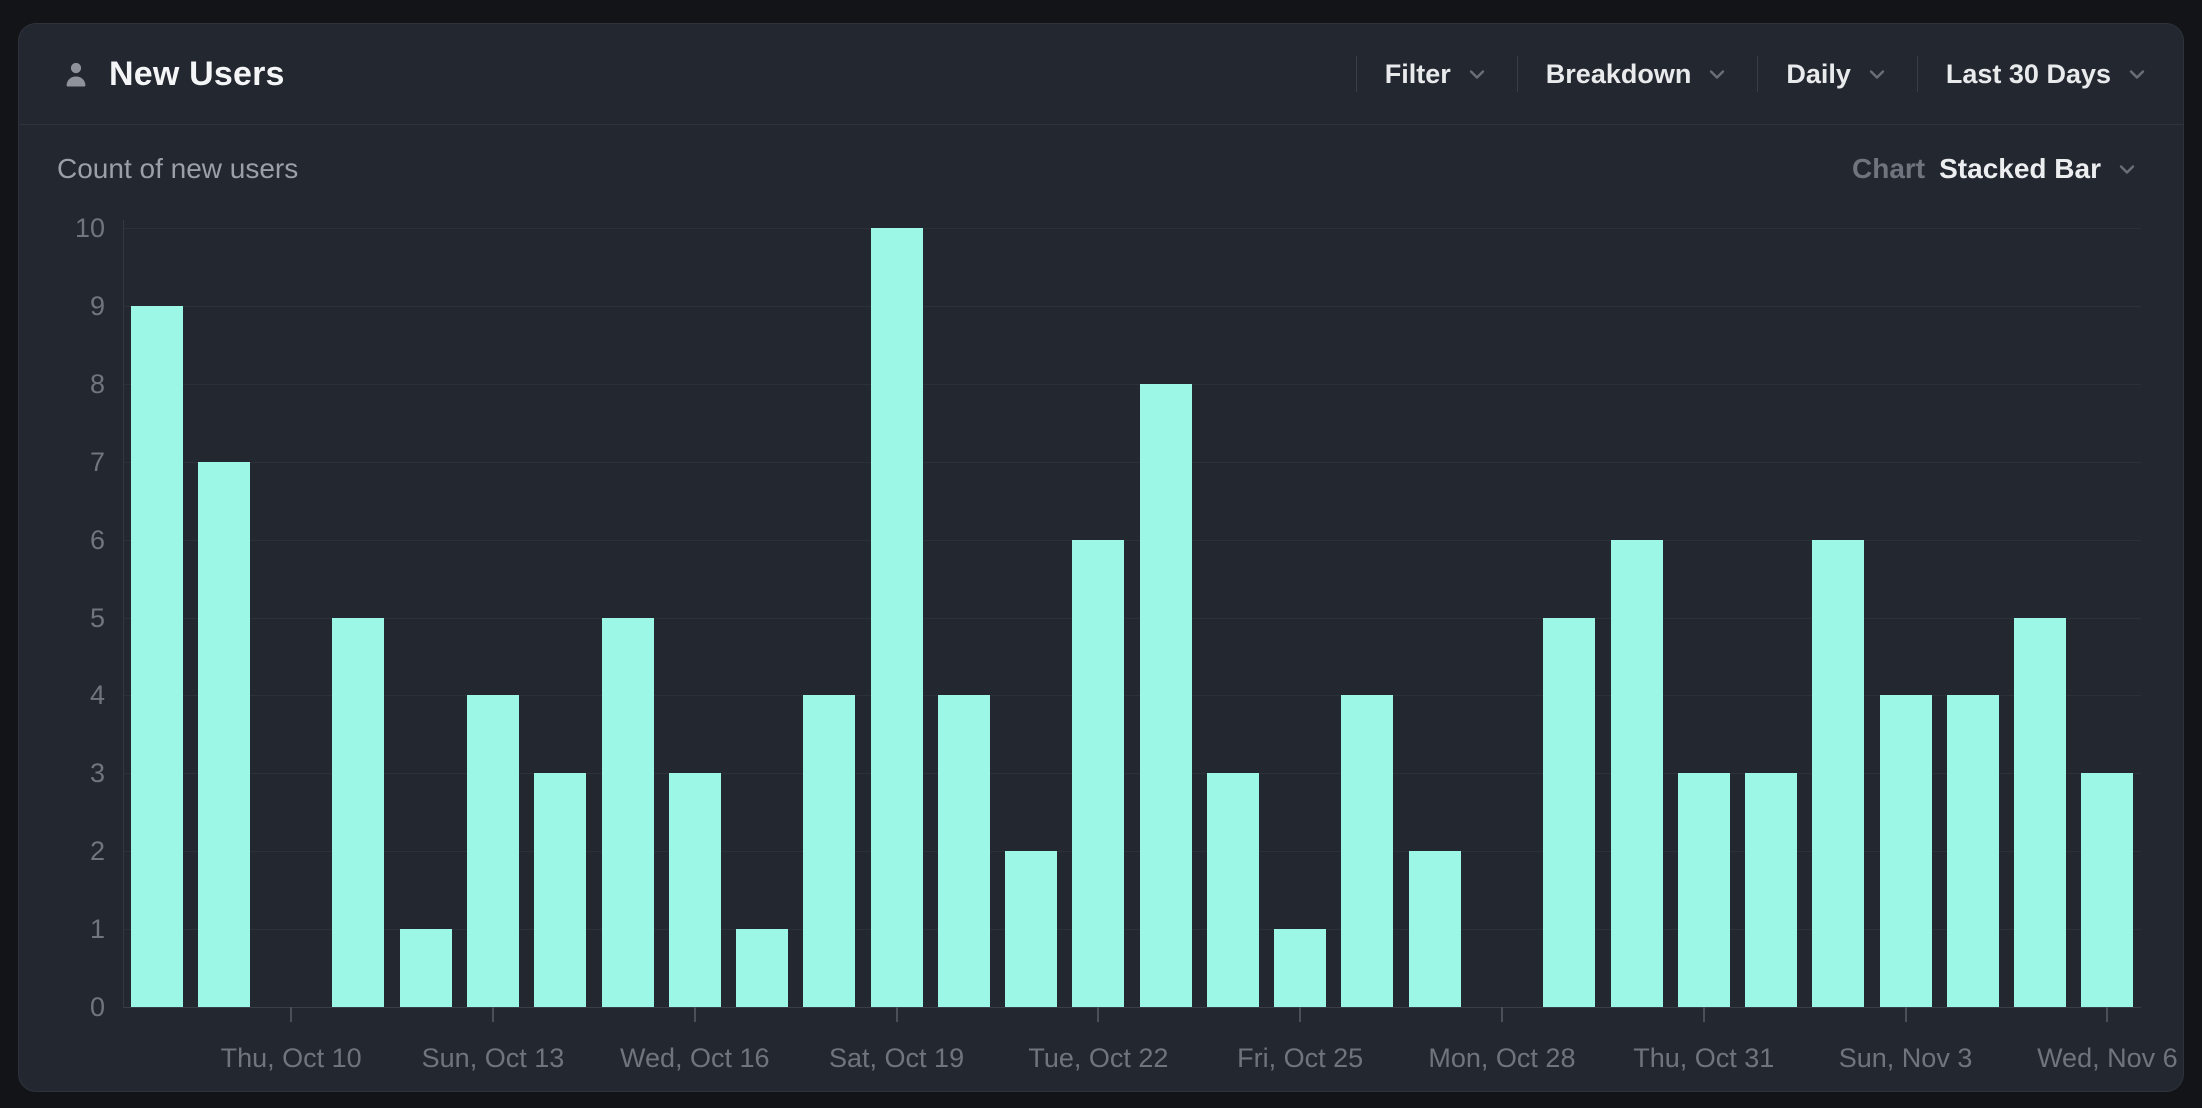 The height and width of the screenshot is (1108, 2202). I want to click on date-range-dropdown: Last 30 Days, so click(2033, 74).